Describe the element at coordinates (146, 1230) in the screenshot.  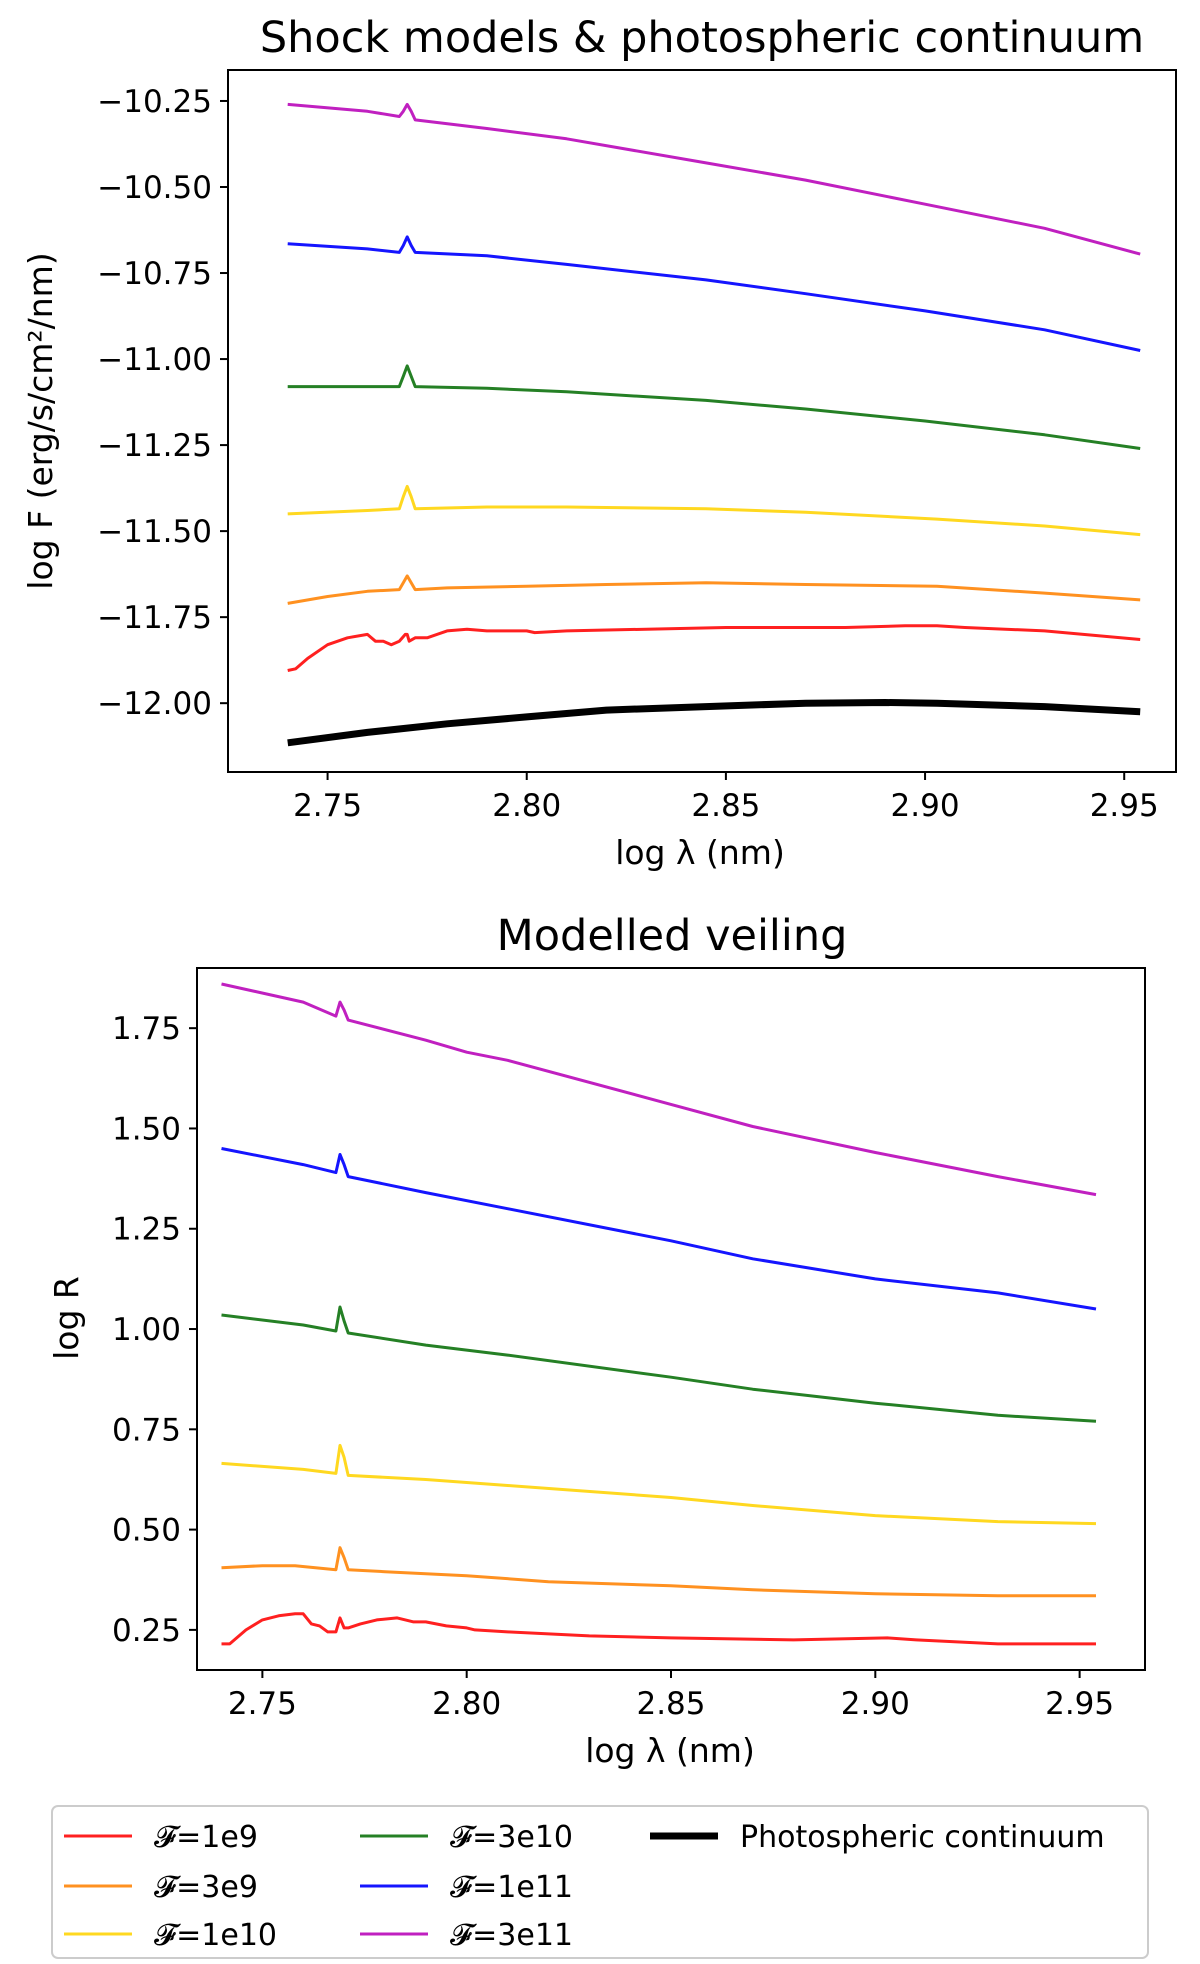
I see `y-tick-label: 1.25` at that location.